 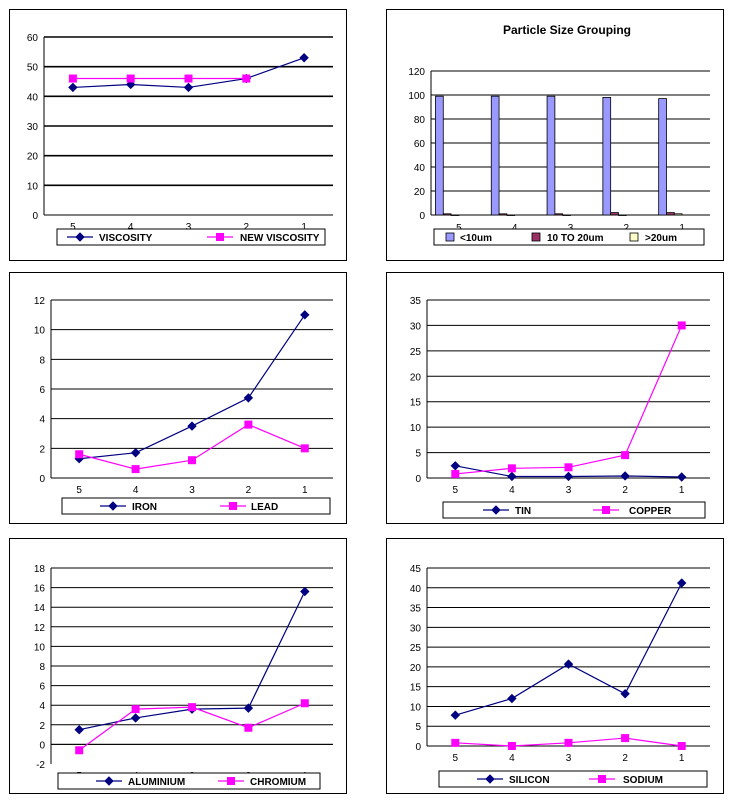 I want to click on y-tick-label: 30, so click(x=33, y=127).